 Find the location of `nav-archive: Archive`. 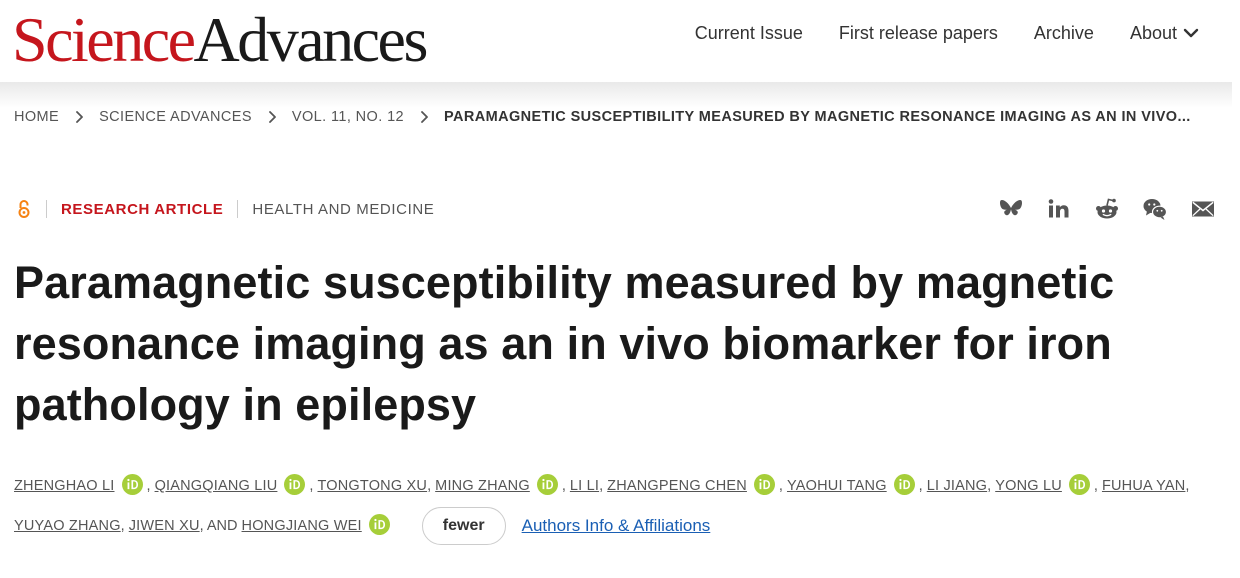

nav-archive: Archive is located at coordinates (1063, 32).